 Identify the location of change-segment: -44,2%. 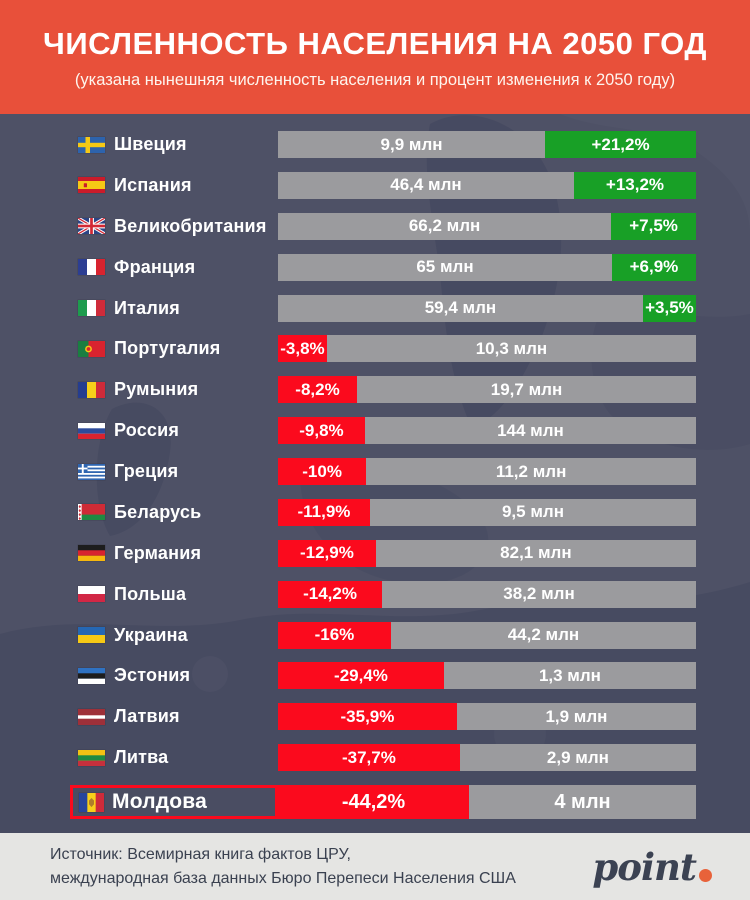
(374, 802).